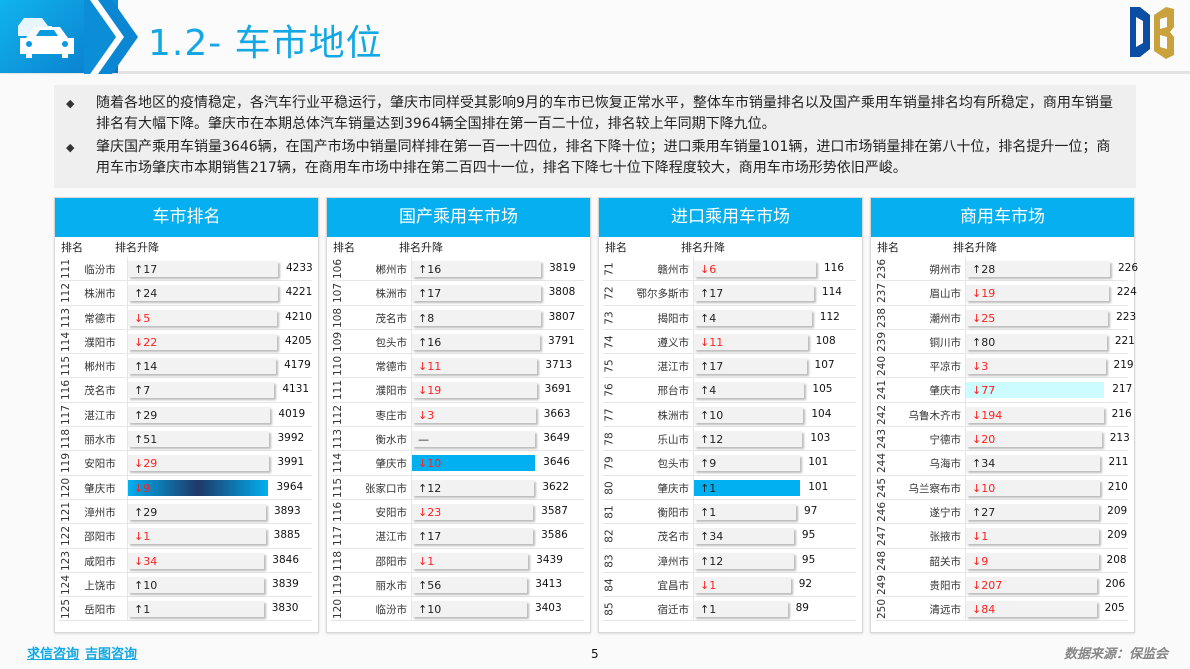 The height and width of the screenshot is (669, 1190). I want to click on rank-change: ↓77, so click(984, 391).